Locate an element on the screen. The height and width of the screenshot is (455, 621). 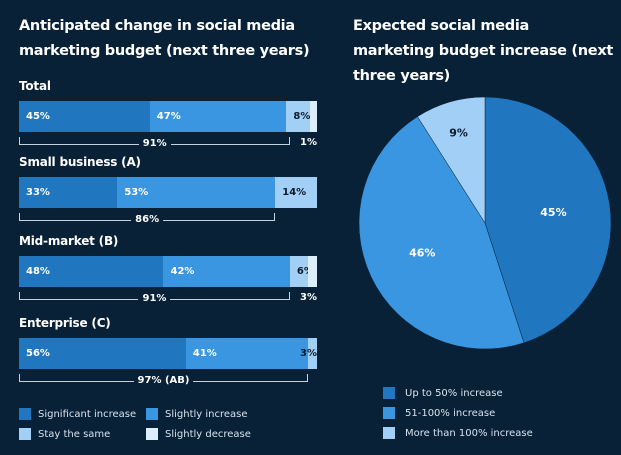
segment-label: 48% is located at coordinates (38, 271).